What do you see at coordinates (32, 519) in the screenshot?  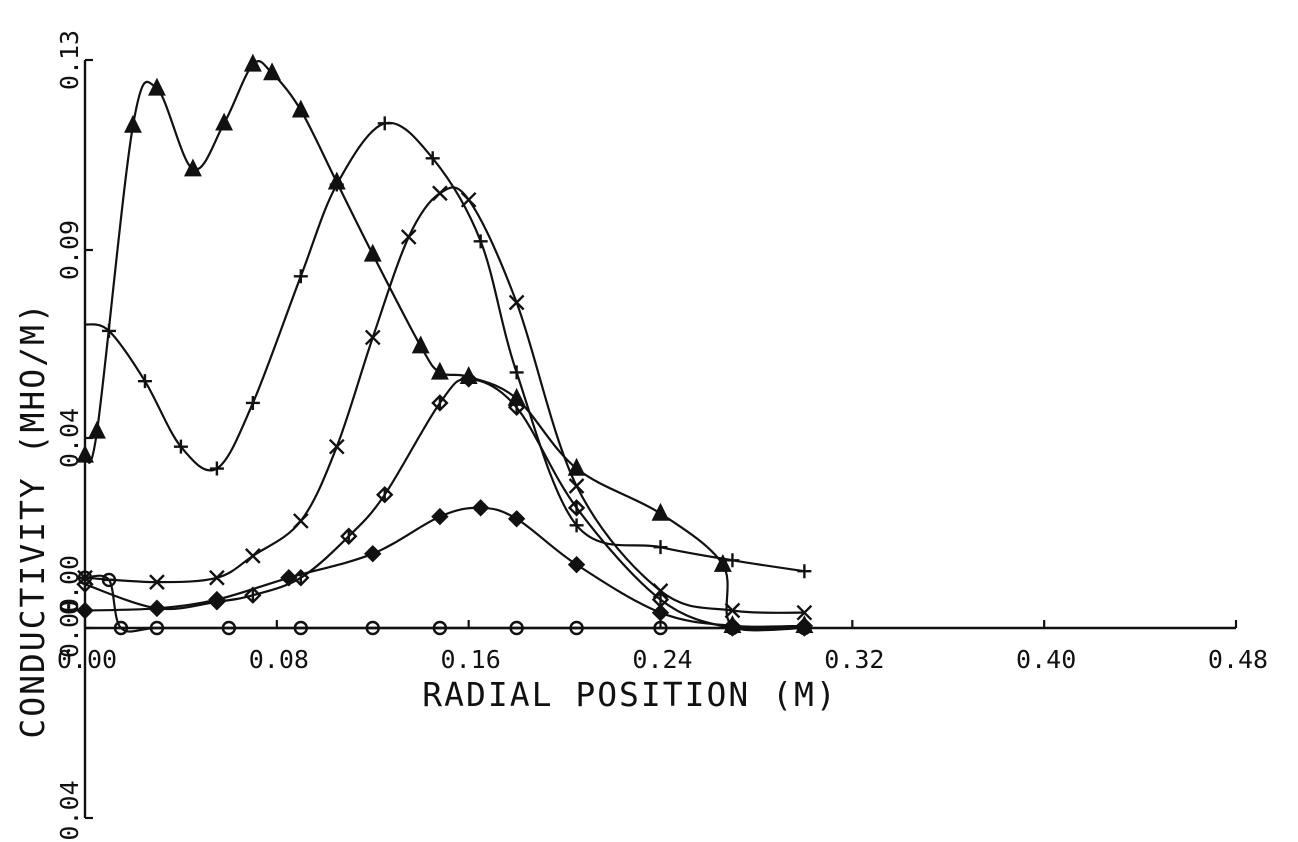 I see `y-axis-title: CONDUCTIVITY (MHO/M)` at bounding box center [32, 519].